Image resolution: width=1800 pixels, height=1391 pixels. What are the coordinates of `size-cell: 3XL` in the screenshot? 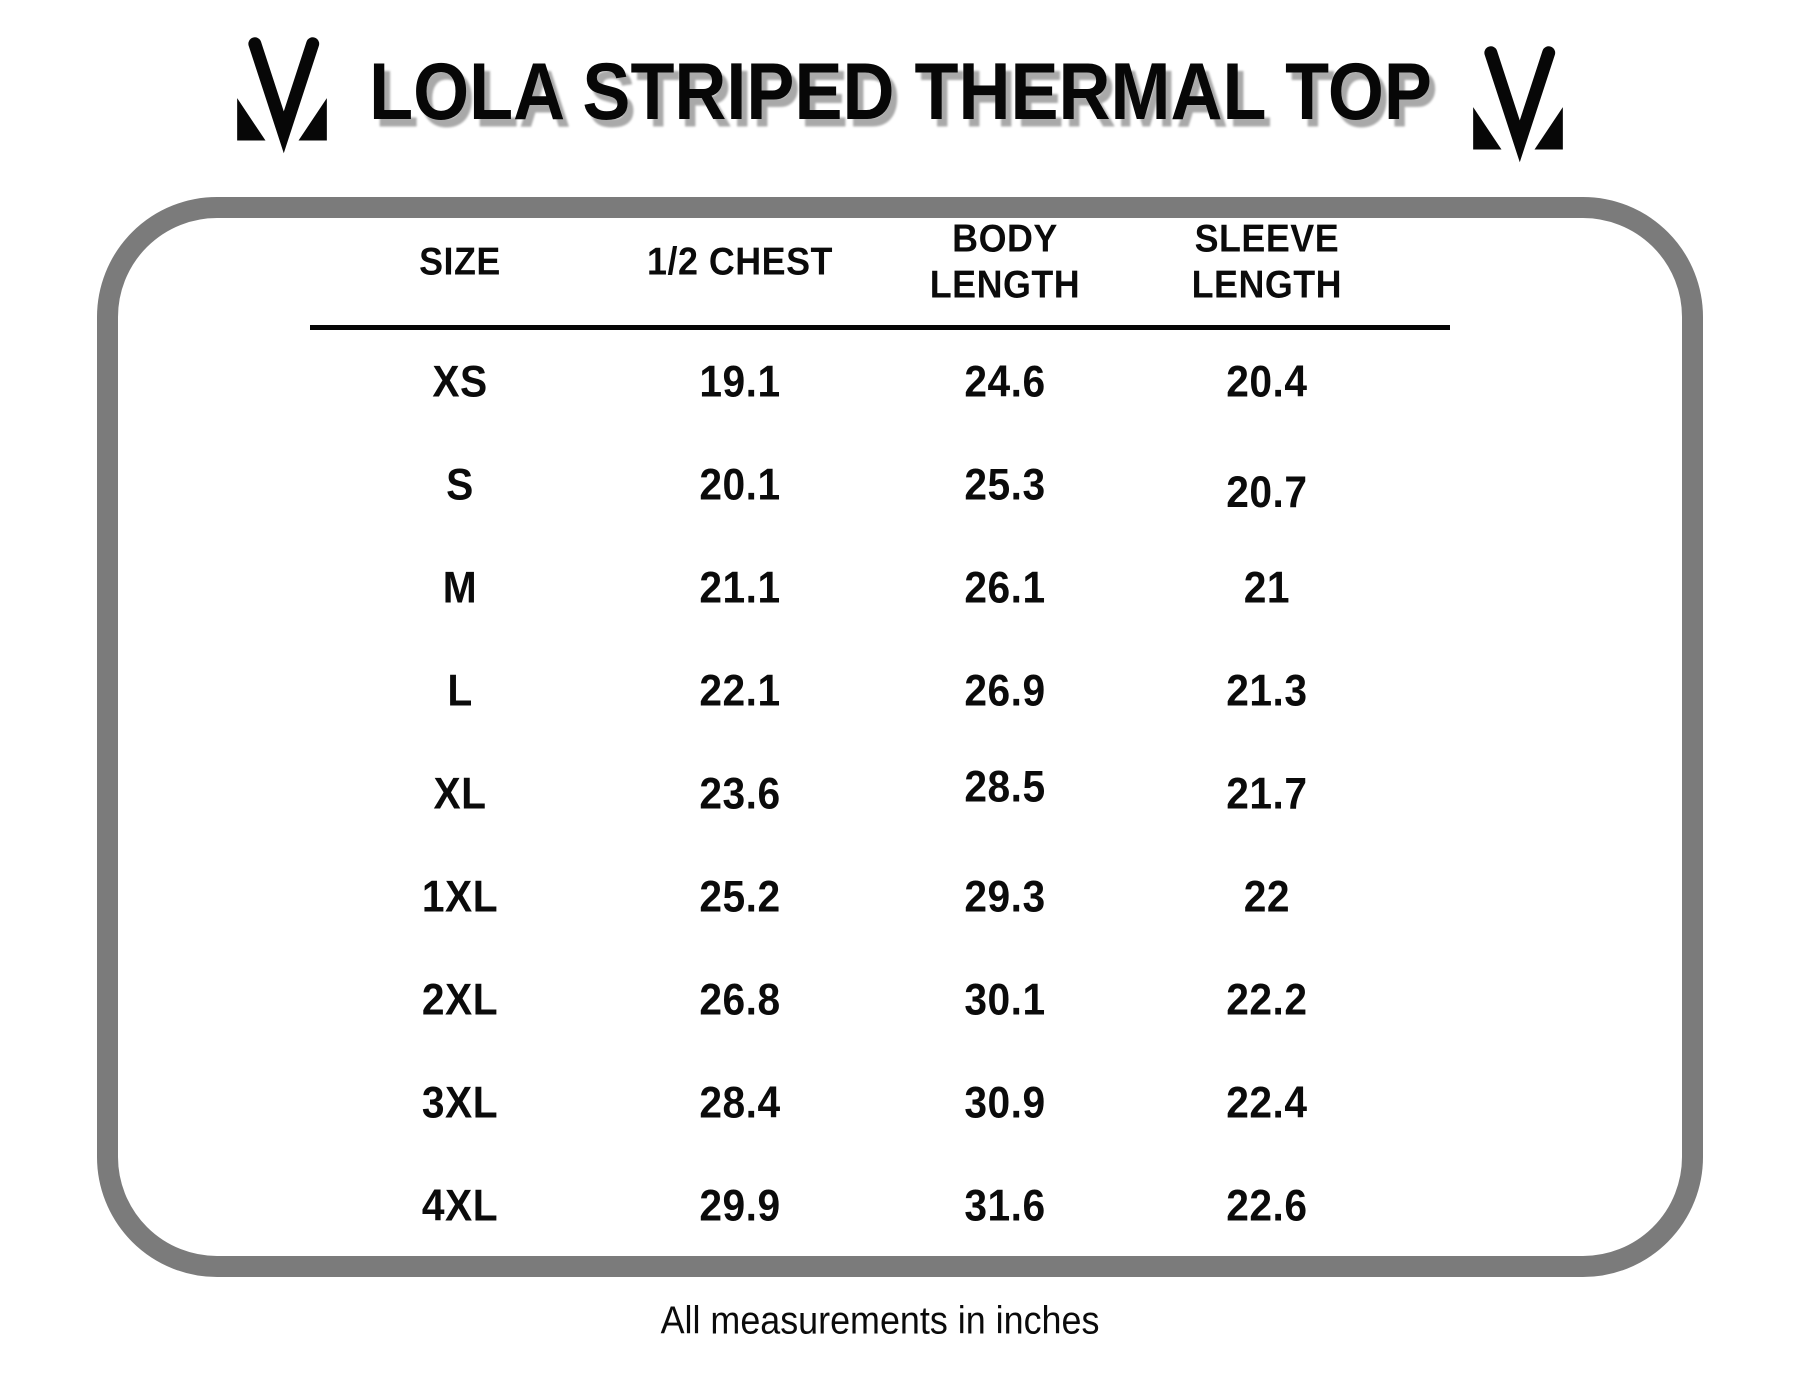 It's located at (460, 1102).